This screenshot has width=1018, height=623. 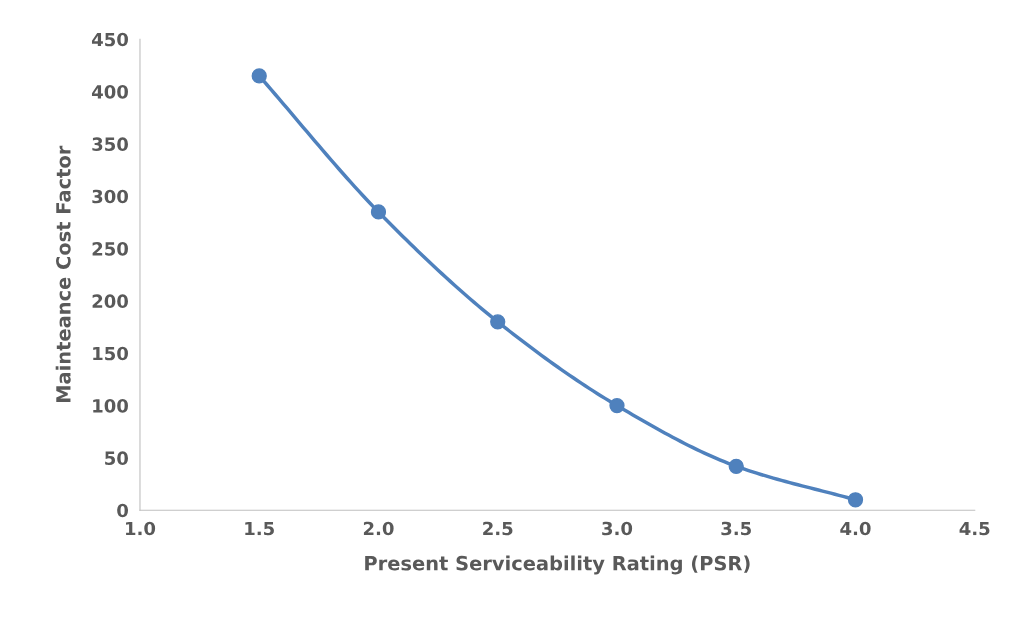 What do you see at coordinates (617, 528) in the screenshot?
I see `x-tick-label: 3.0` at bounding box center [617, 528].